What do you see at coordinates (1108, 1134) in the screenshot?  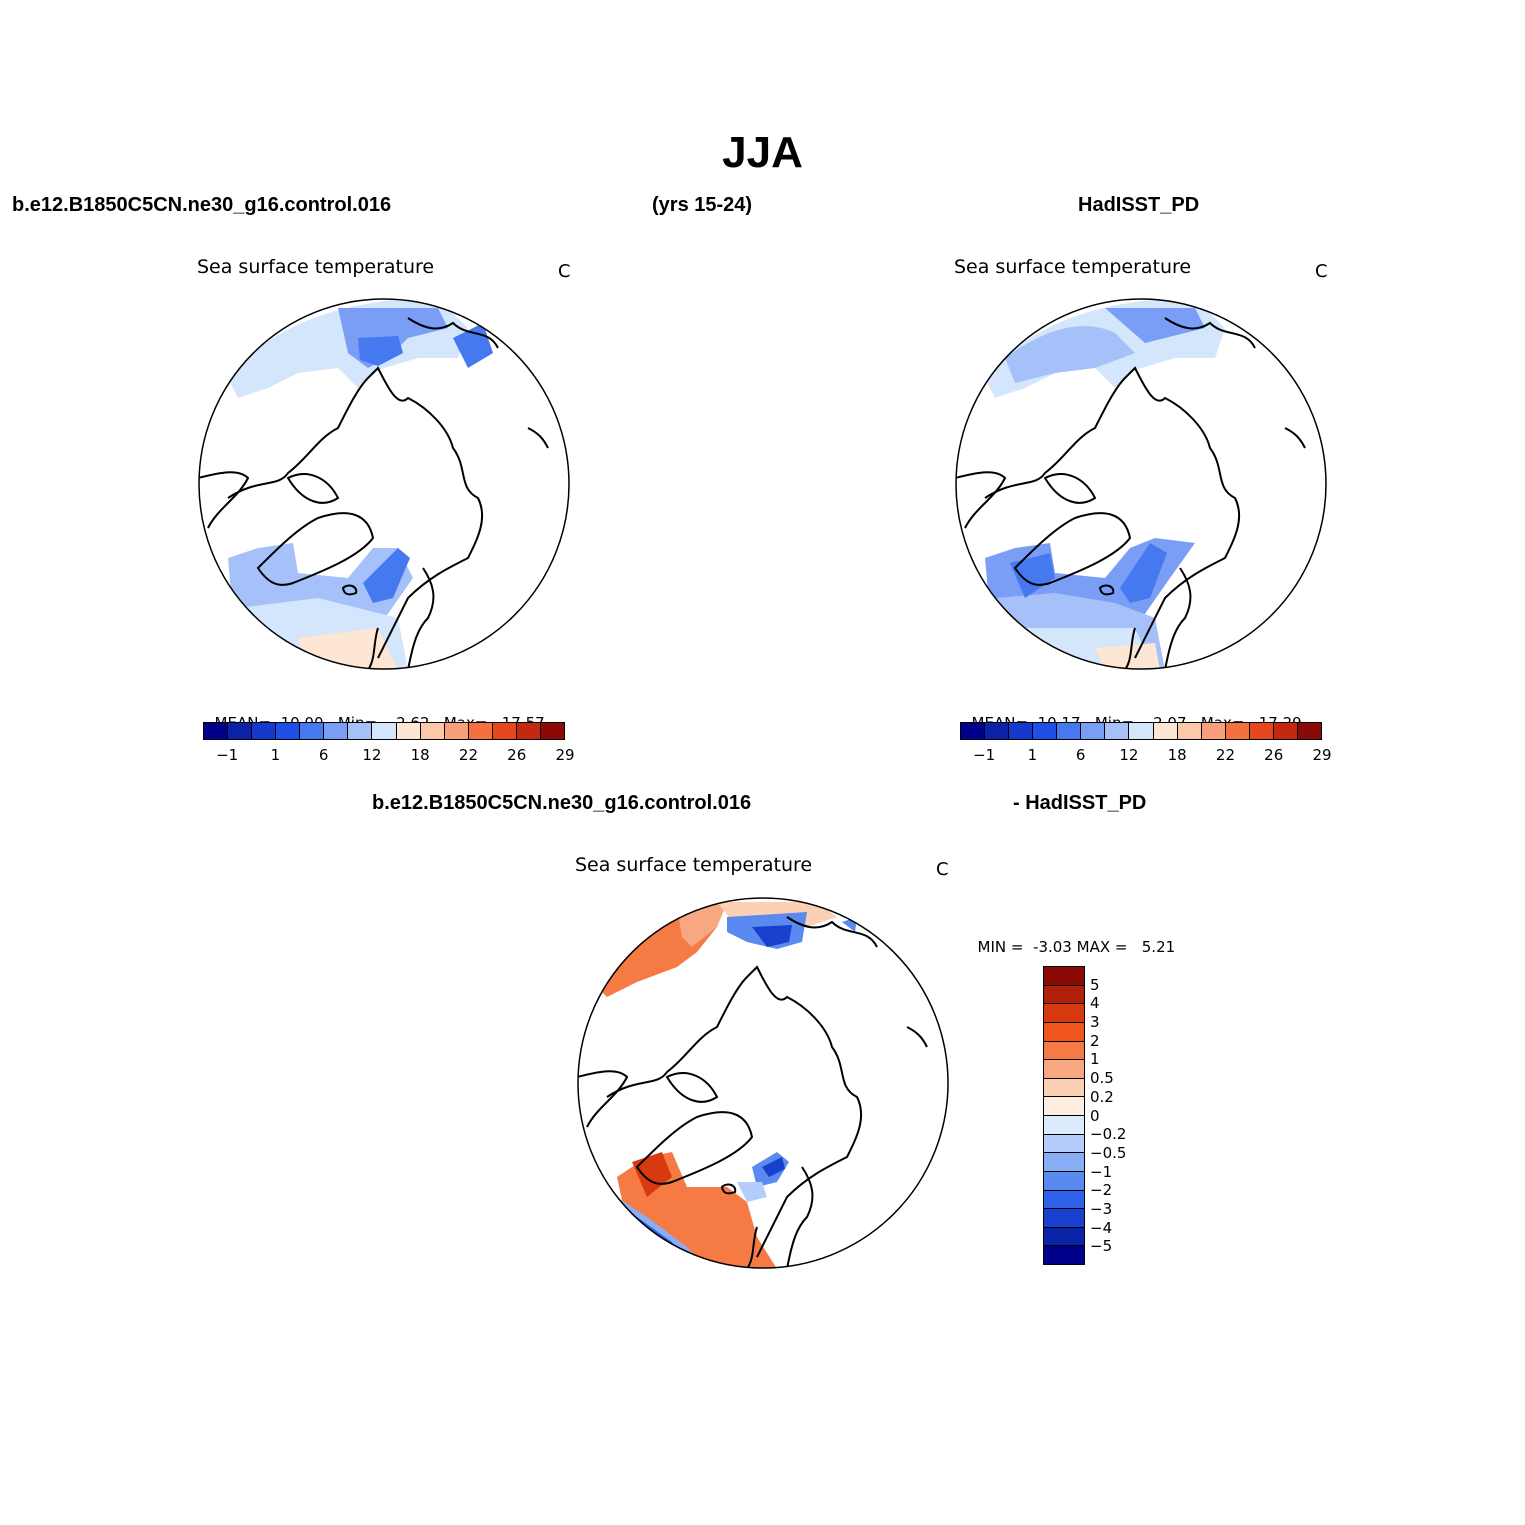 I see `diff-colorbar-label: −0.2` at bounding box center [1108, 1134].